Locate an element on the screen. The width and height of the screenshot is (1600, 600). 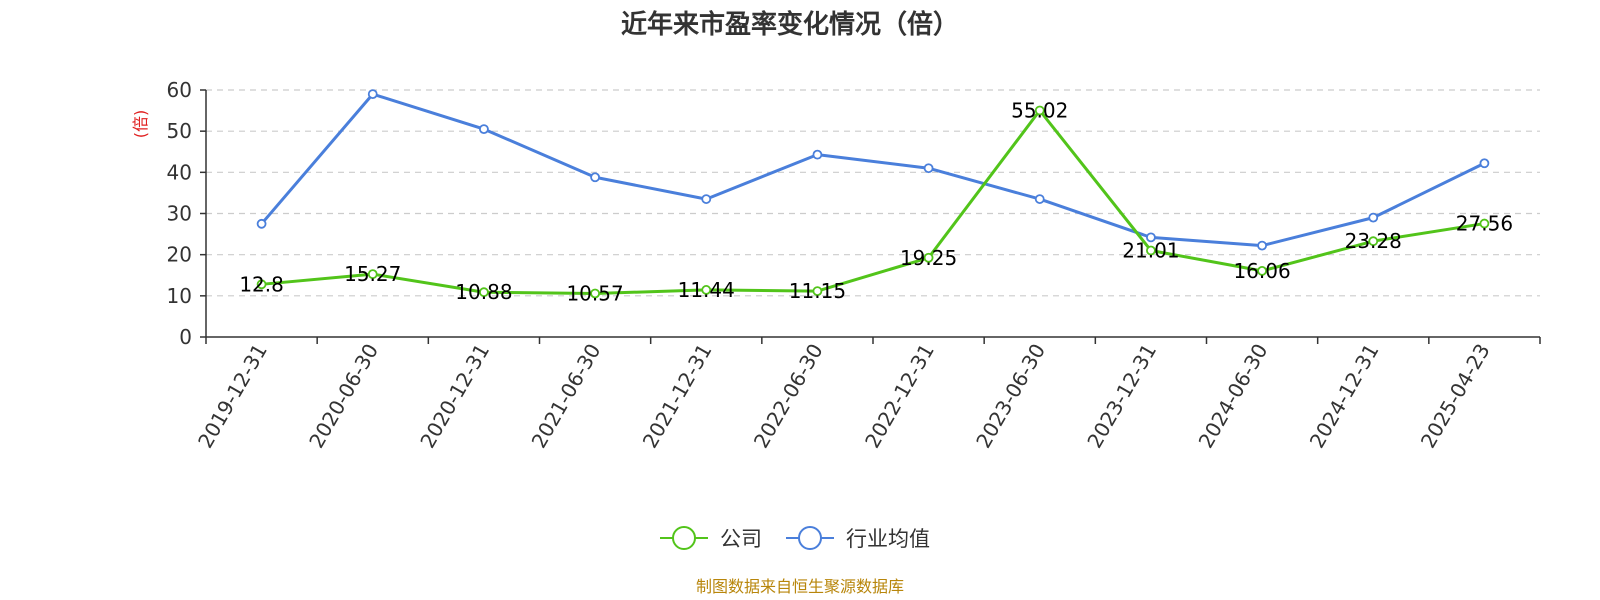
legend-item-company: 公司 is located at coordinates (711, 538).